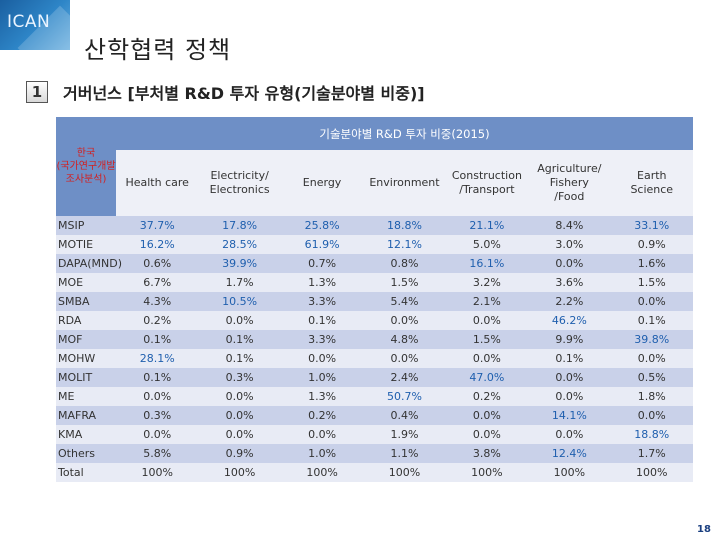  Describe the element at coordinates (239, 244) in the screenshot. I see `value-cell: 28.5%` at that location.